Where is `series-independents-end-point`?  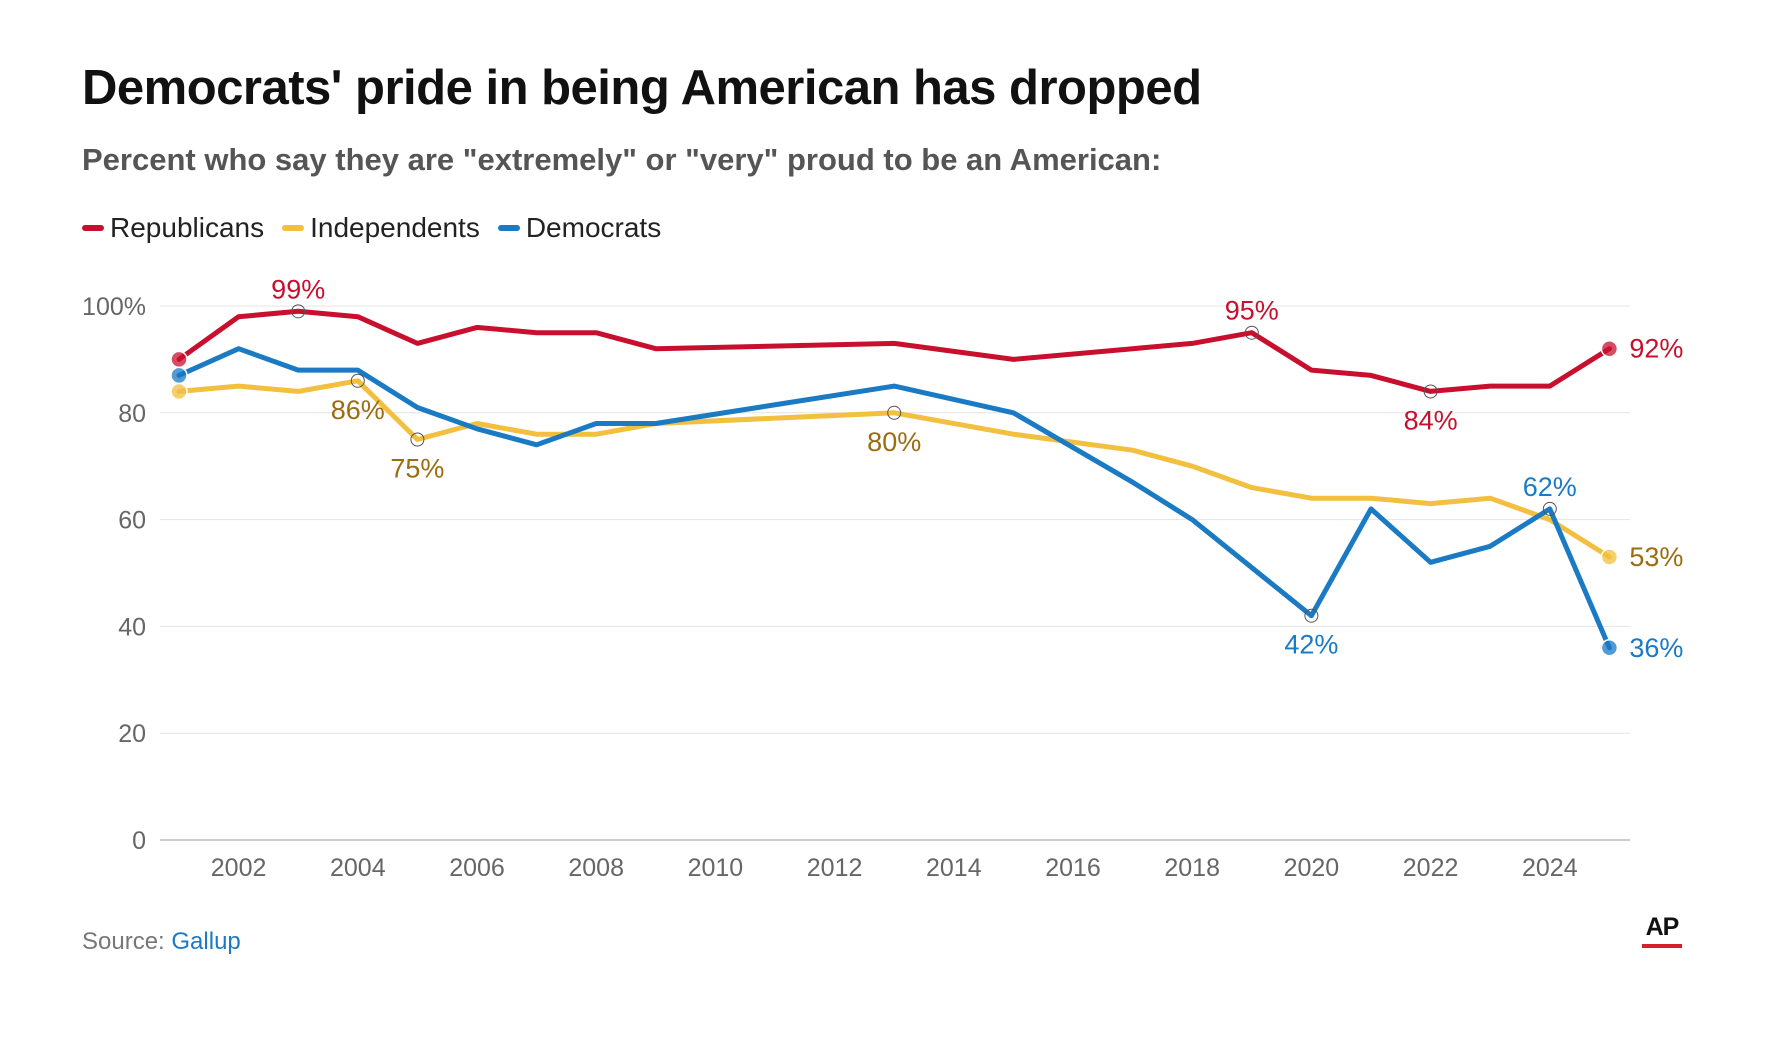 series-independents-end-point is located at coordinates (1609, 557).